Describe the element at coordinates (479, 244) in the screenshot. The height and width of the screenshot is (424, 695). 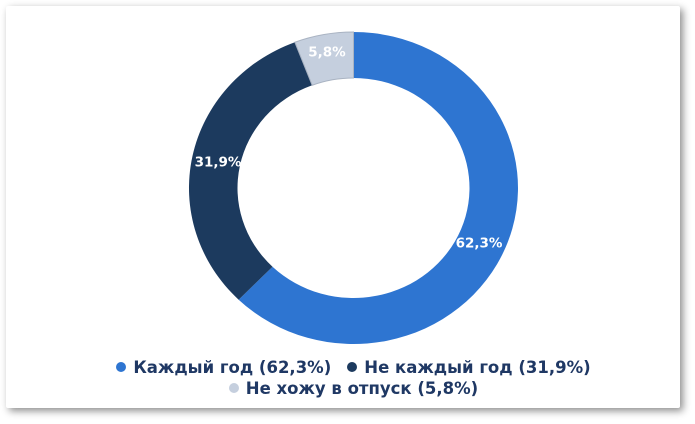
I see `slice-label-1: 62,3%` at that location.